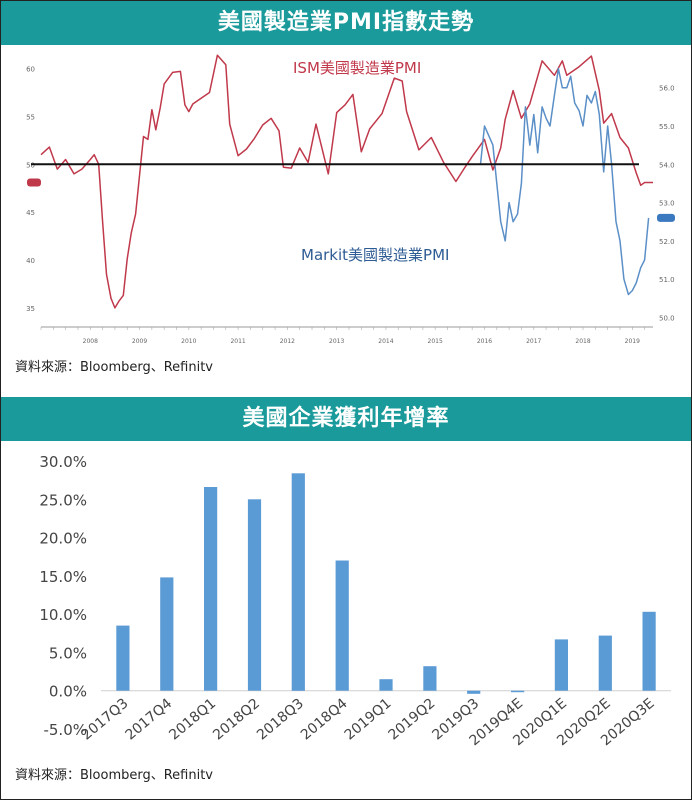 The image size is (692, 800). Describe the element at coordinates (63, 462) in the screenshot. I see `bar-y-tick-label: 30.0%` at that location.